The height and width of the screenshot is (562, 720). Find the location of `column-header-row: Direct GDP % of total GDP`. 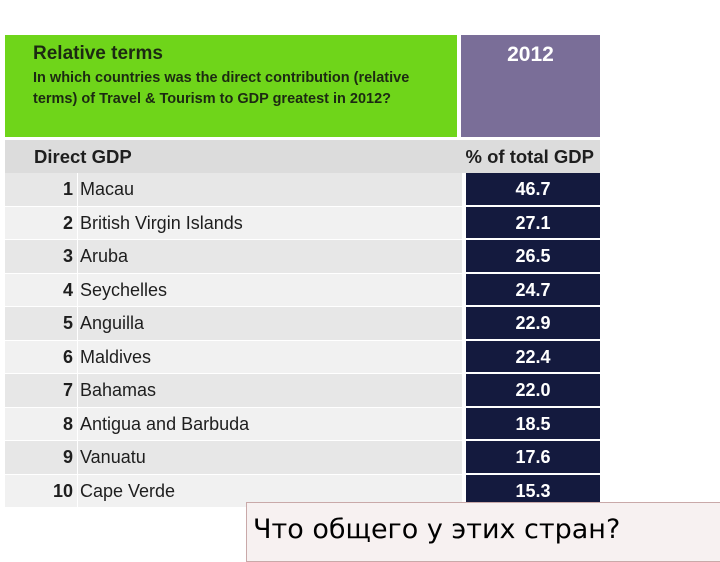

column-header-row: Direct GDP % of total GDP is located at coordinates (302, 156).